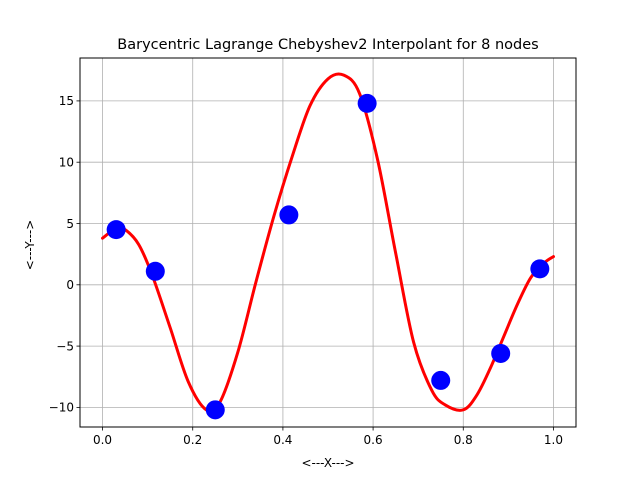  Describe the element at coordinates (70, 285) in the screenshot. I see `y-tick-label: 0` at that location.